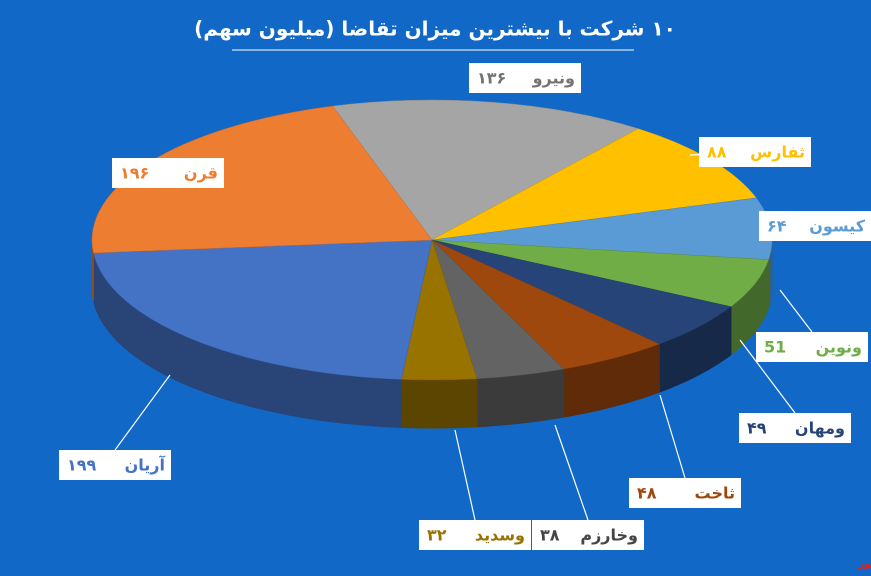  What do you see at coordinates (550, 535) in the screenshot?
I see `value-label: ۳۸` at bounding box center [550, 535].